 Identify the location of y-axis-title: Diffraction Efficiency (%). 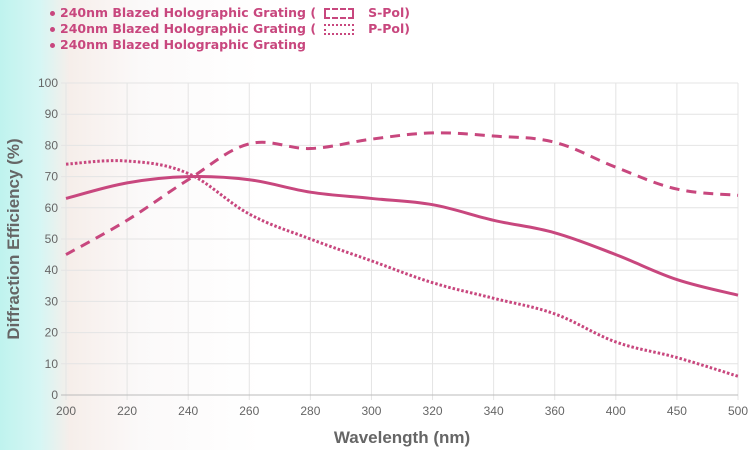
(13, 238).